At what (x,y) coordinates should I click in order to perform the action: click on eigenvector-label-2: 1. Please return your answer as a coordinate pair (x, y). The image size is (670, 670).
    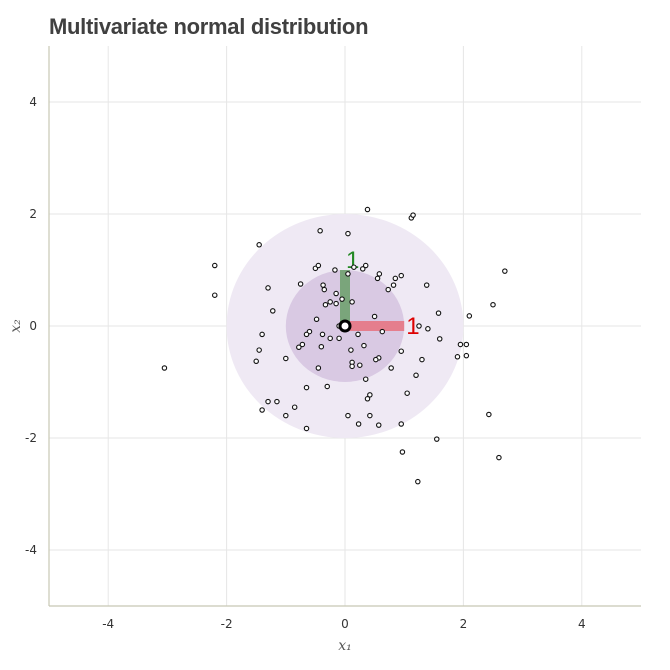
    Looking at the image, I should click on (352, 260).